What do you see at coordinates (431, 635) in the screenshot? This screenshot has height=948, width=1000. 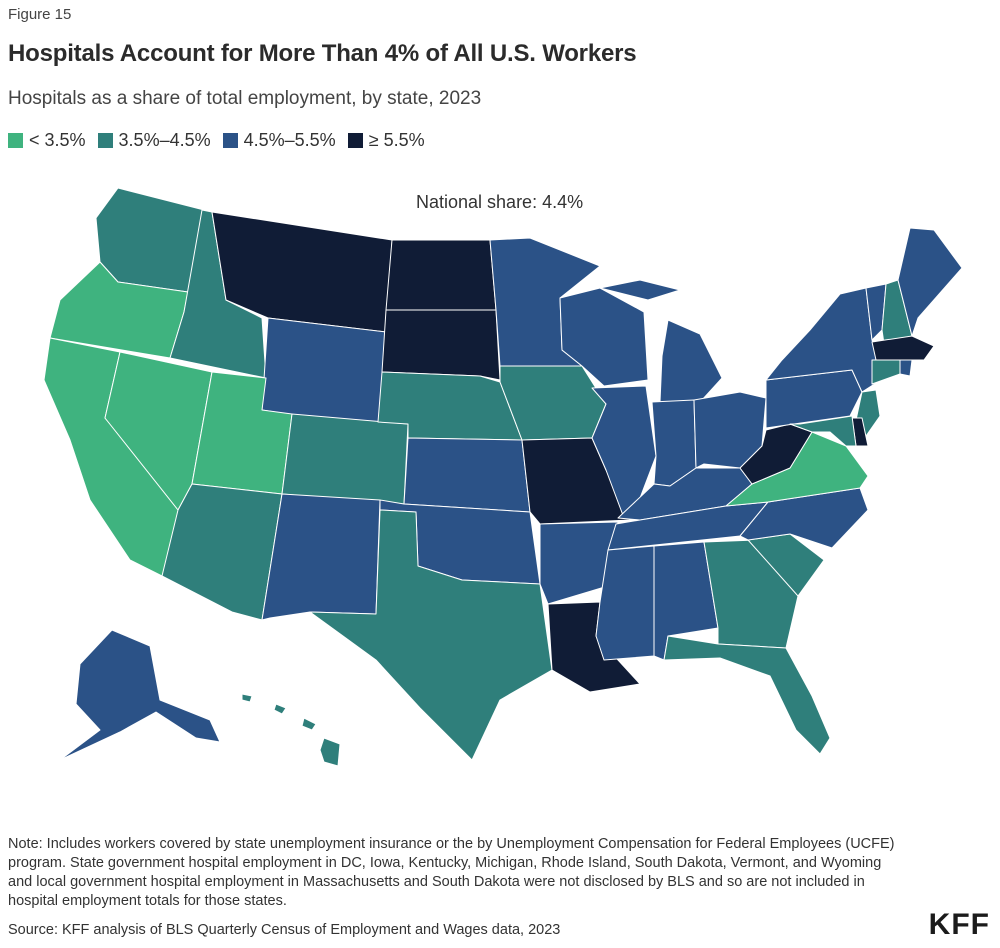 I see `state-TX` at bounding box center [431, 635].